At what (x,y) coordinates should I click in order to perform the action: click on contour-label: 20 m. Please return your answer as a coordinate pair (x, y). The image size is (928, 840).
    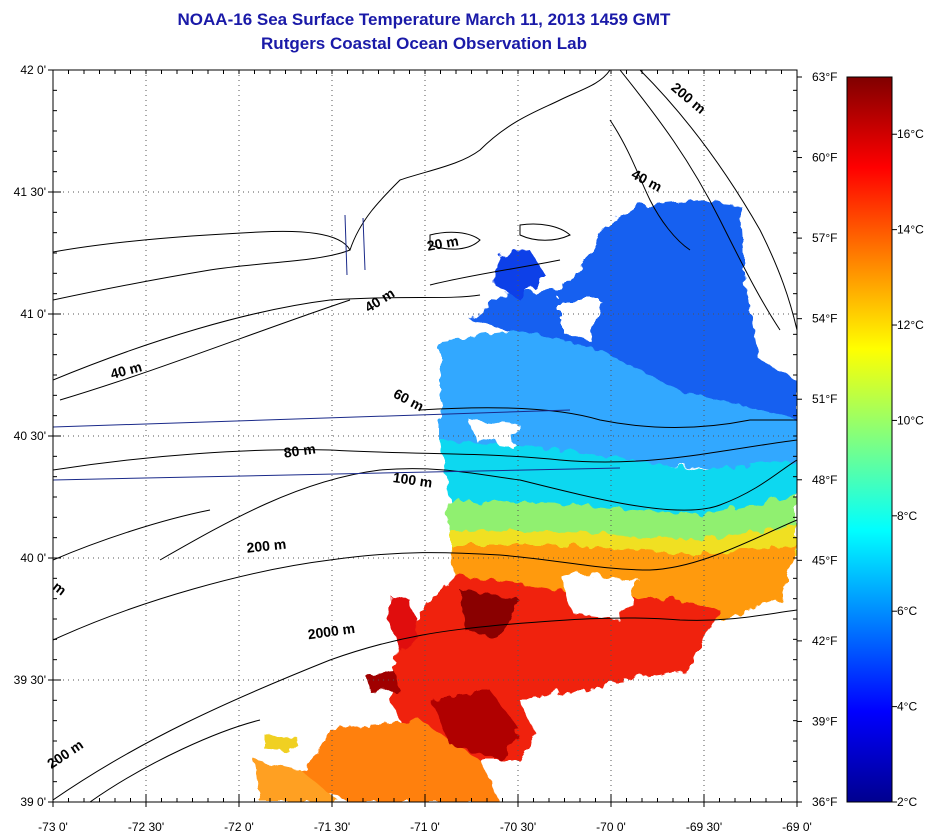
    Looking at the image, I should click on (443, 243).